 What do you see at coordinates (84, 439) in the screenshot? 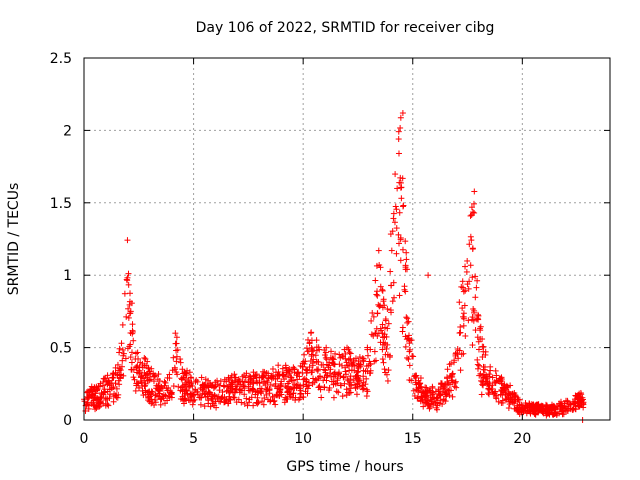
I see `x-tick-label: 0` at bounding box center [84, 439].